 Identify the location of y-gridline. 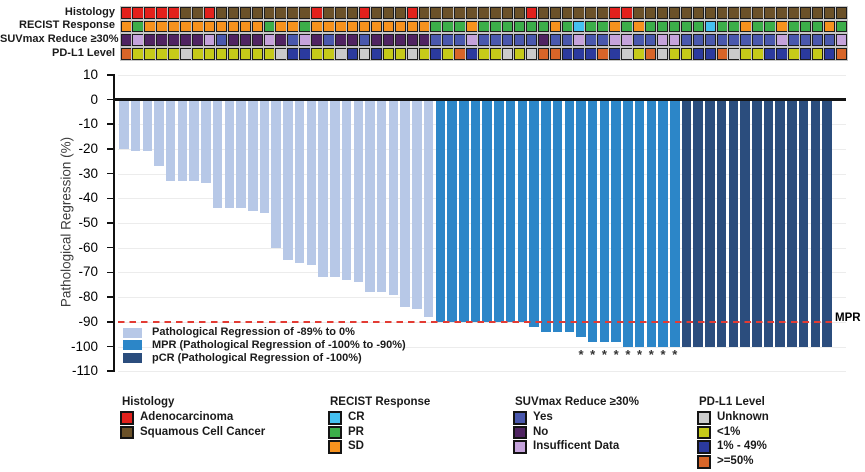
(482, 149).